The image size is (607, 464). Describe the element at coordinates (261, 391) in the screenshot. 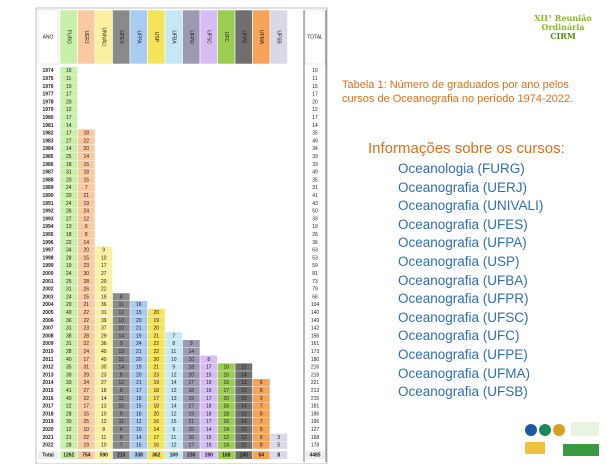

I see `value-cell: 8` at that location.